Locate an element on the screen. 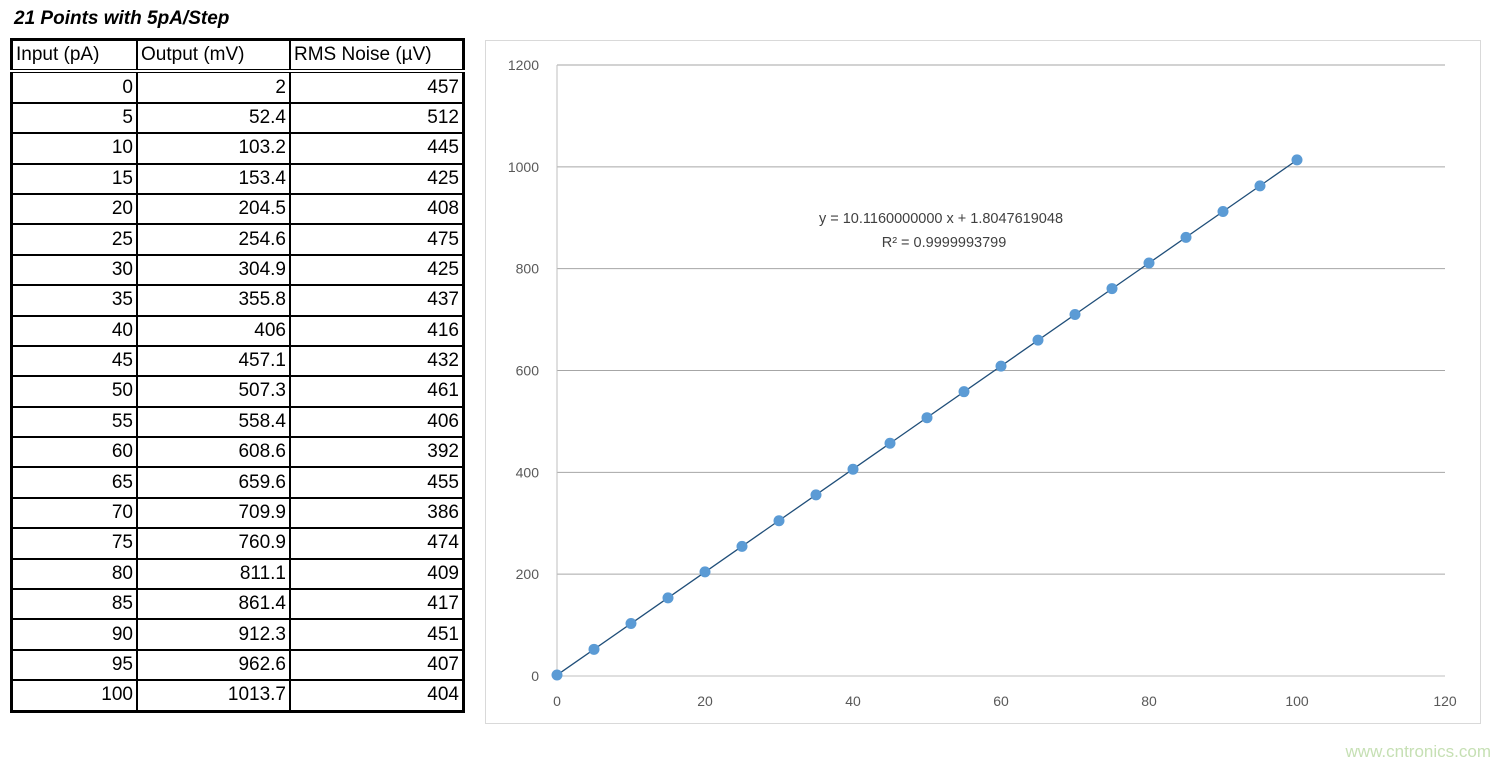 This screenshot has height=769, width=1511. y-tick-label: 200 is located at coordinates (528, 574).